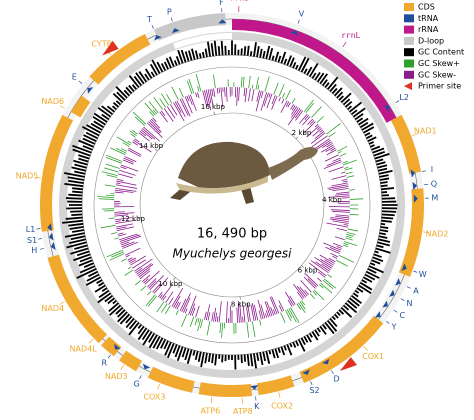 This screenshot has height=420, width=474. Describe the element at coordinates (104, 362) in the screenshot. I see `gene-label: R` at that location.